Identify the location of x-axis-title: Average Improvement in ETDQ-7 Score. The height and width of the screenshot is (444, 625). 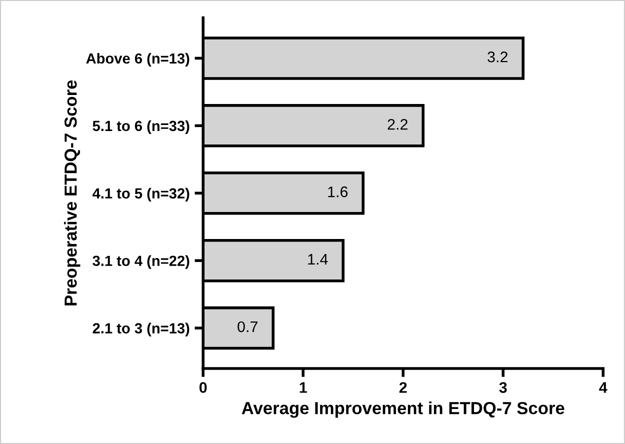
(403, 410).